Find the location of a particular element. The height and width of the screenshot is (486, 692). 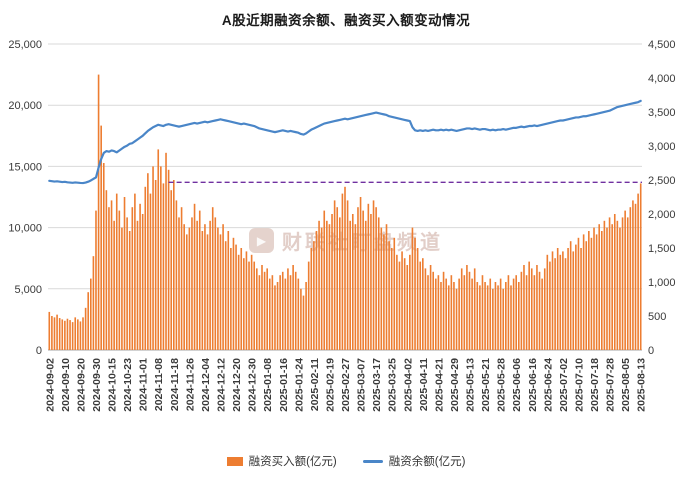

svg-text: 2024-12-30 is located at coordinates (253, 385).